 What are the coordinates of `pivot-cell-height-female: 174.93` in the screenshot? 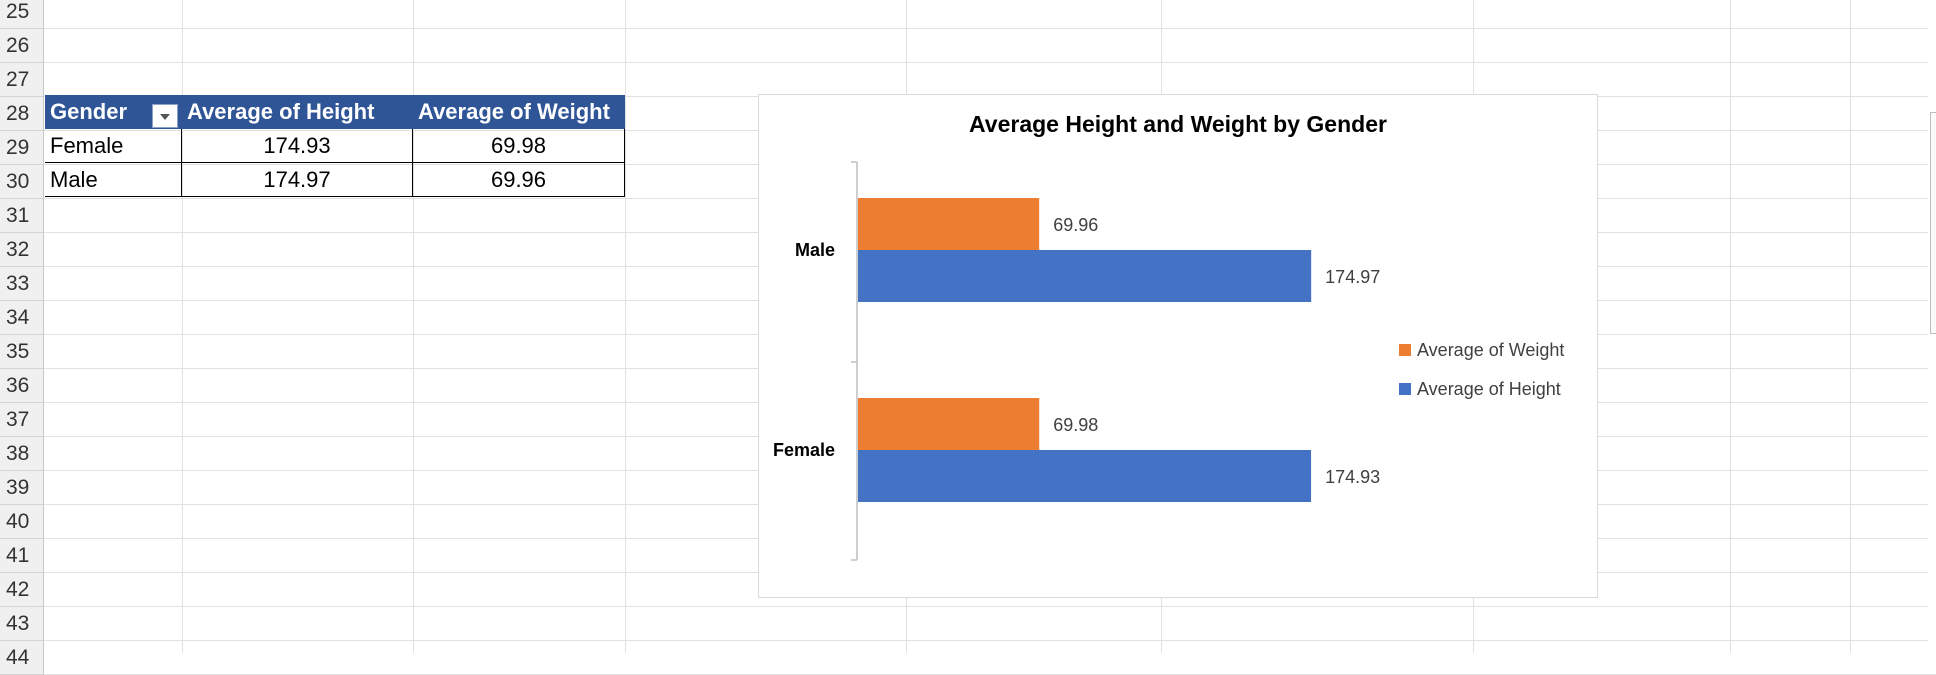 It's located at (297, 146).